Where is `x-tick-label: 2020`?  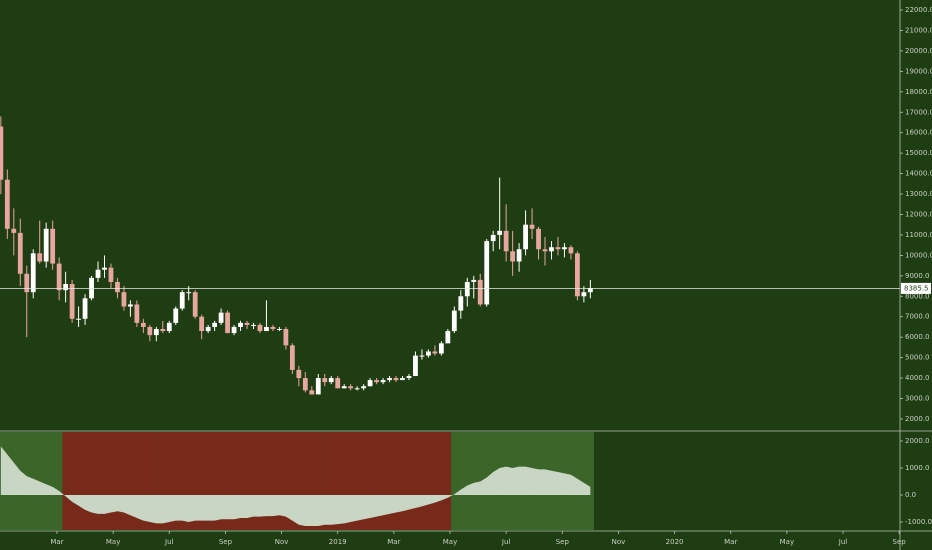 x-tick-label: 2020 is located at coordinates (675, 542).